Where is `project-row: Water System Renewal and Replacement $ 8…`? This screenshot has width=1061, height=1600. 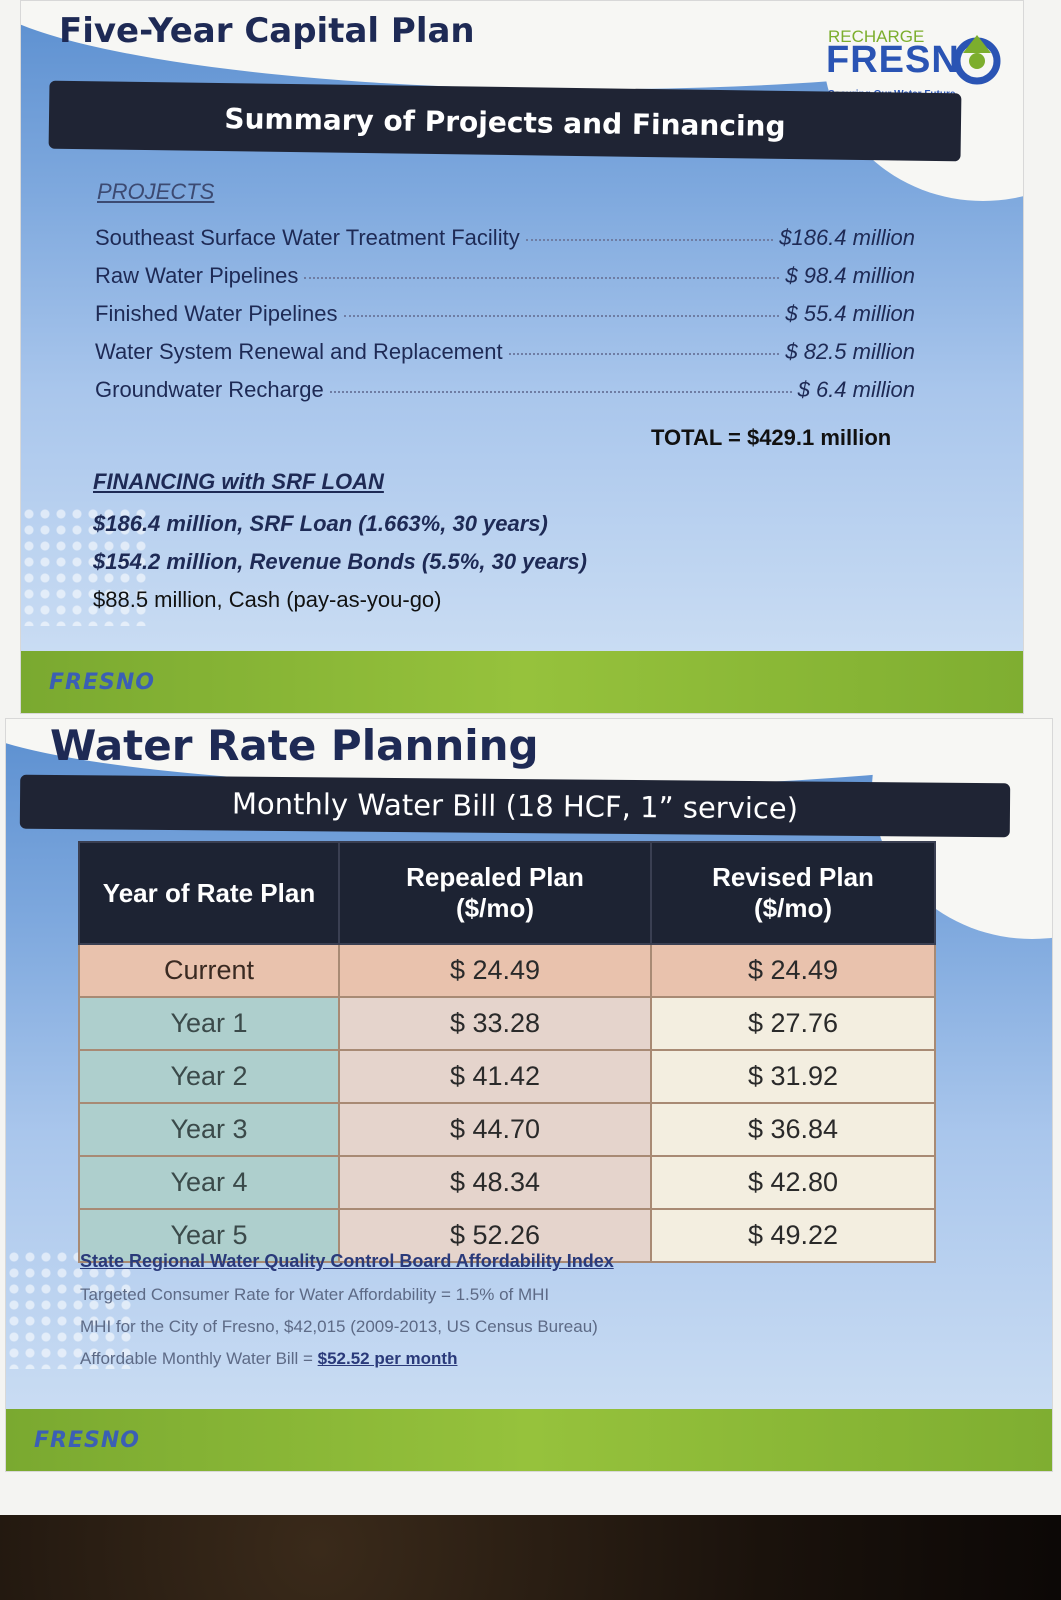
project-row: Water System Renewal and Replacement $ 8… is located at coordinates (505, 354).